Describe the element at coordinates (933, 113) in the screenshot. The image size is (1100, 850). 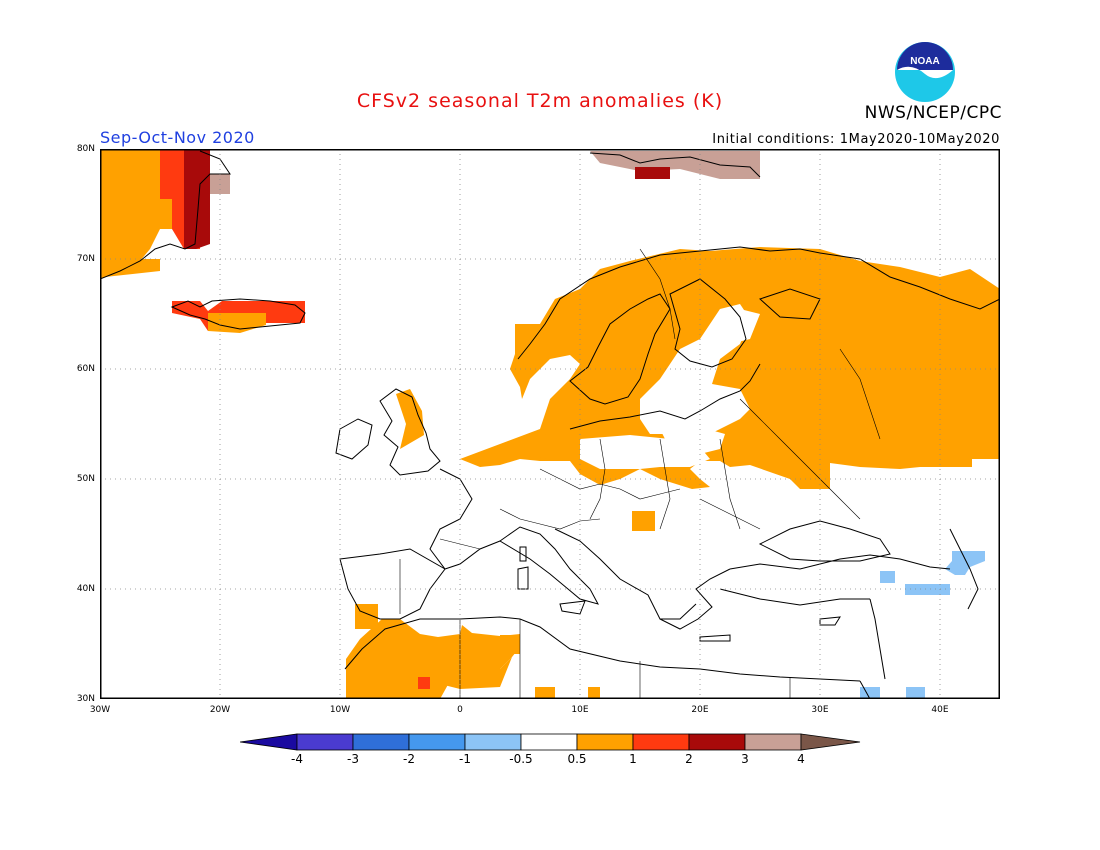
I see `agency-label: NWS/NCEP/CPC` at that location.